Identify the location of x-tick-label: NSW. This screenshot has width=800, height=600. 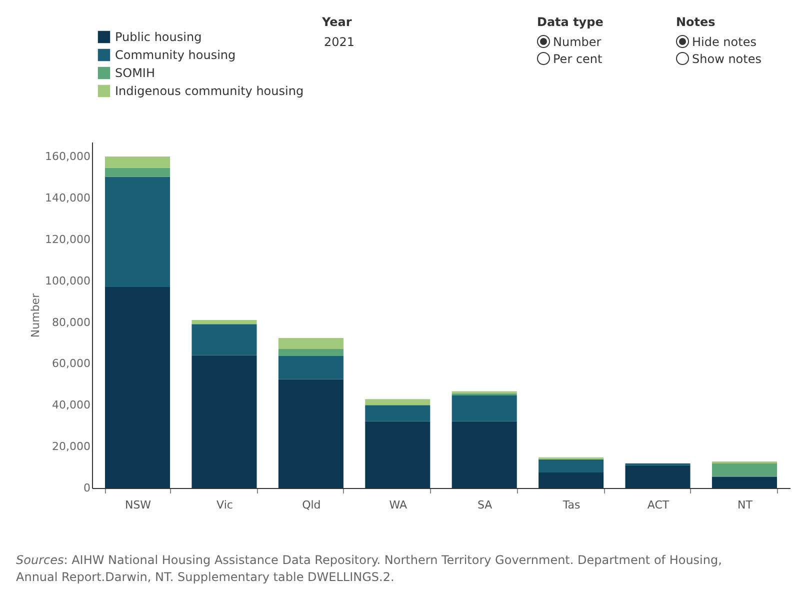
(138, 505).